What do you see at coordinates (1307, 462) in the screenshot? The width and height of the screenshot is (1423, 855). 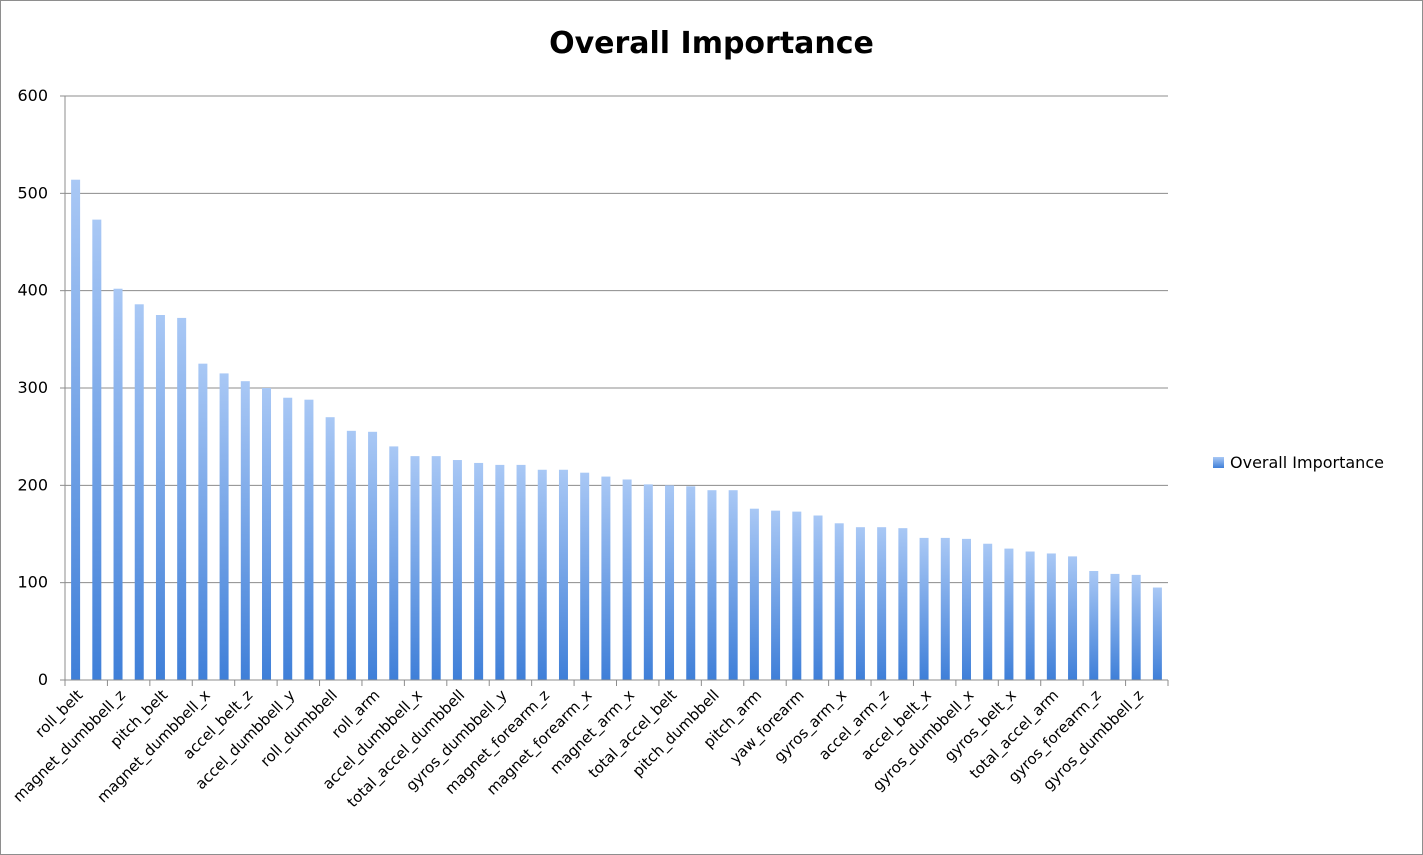 I see `legend-label: Overall Importance` at bounding box center [1307, 462].